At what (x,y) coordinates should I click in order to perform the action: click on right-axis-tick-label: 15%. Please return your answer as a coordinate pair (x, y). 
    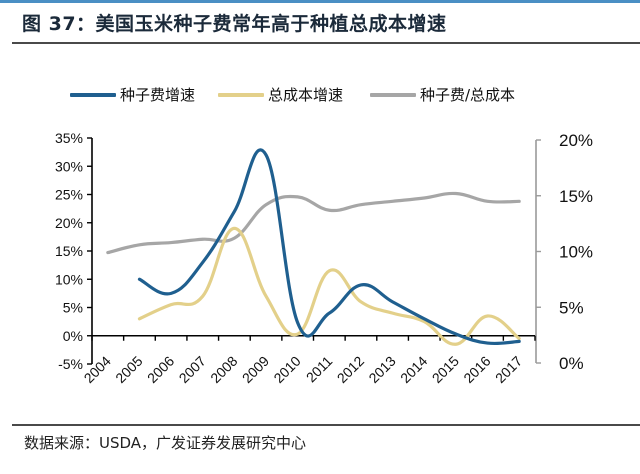
    Looking at the image, I should click on (576, 196).